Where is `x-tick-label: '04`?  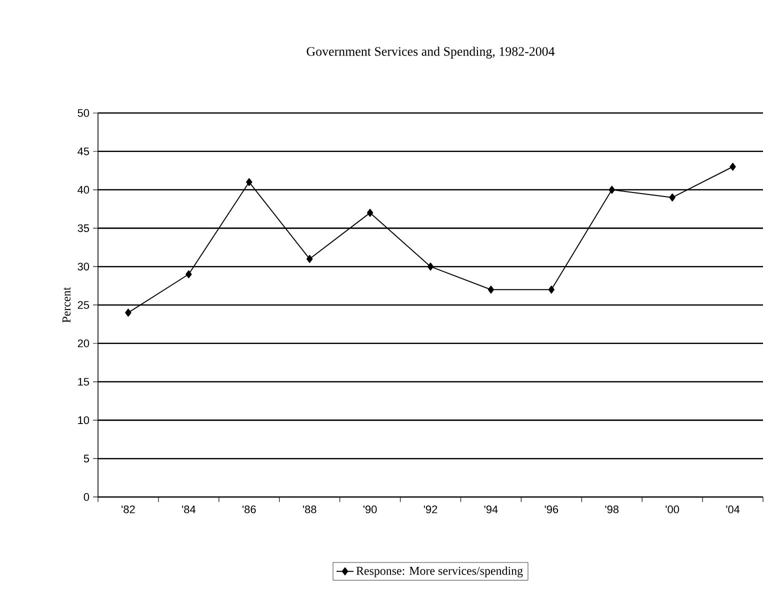 x-tick-label: '04 is located at coordinates (733, 510).